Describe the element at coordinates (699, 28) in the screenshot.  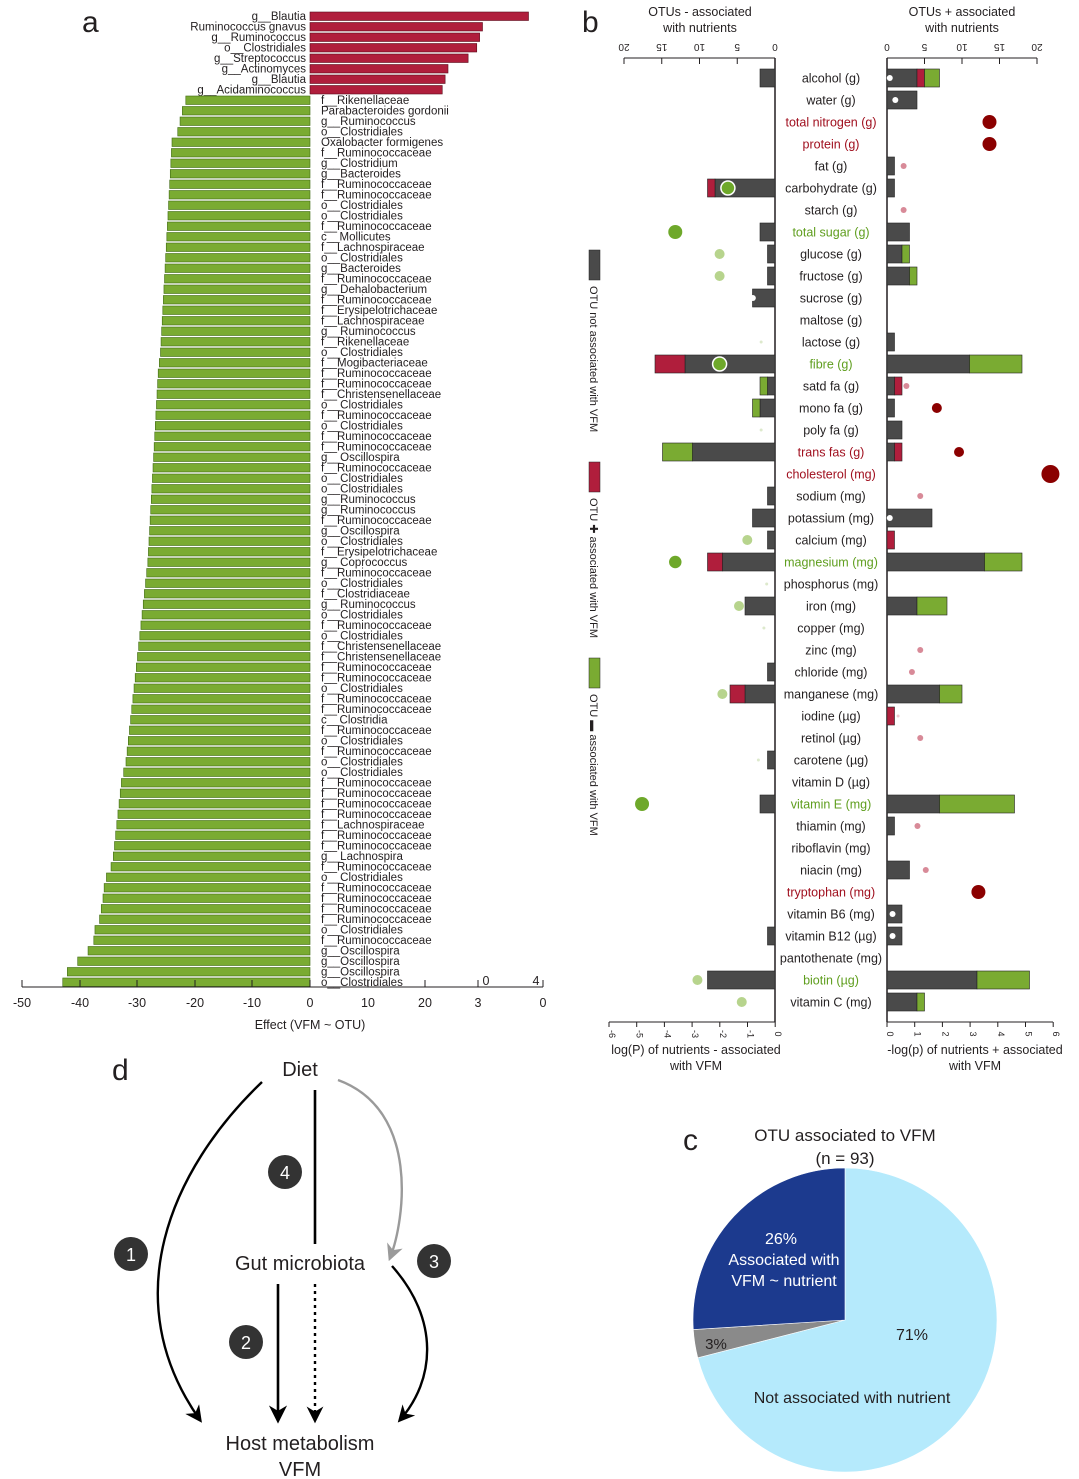
I see `left-title: with nutrients` at that location.